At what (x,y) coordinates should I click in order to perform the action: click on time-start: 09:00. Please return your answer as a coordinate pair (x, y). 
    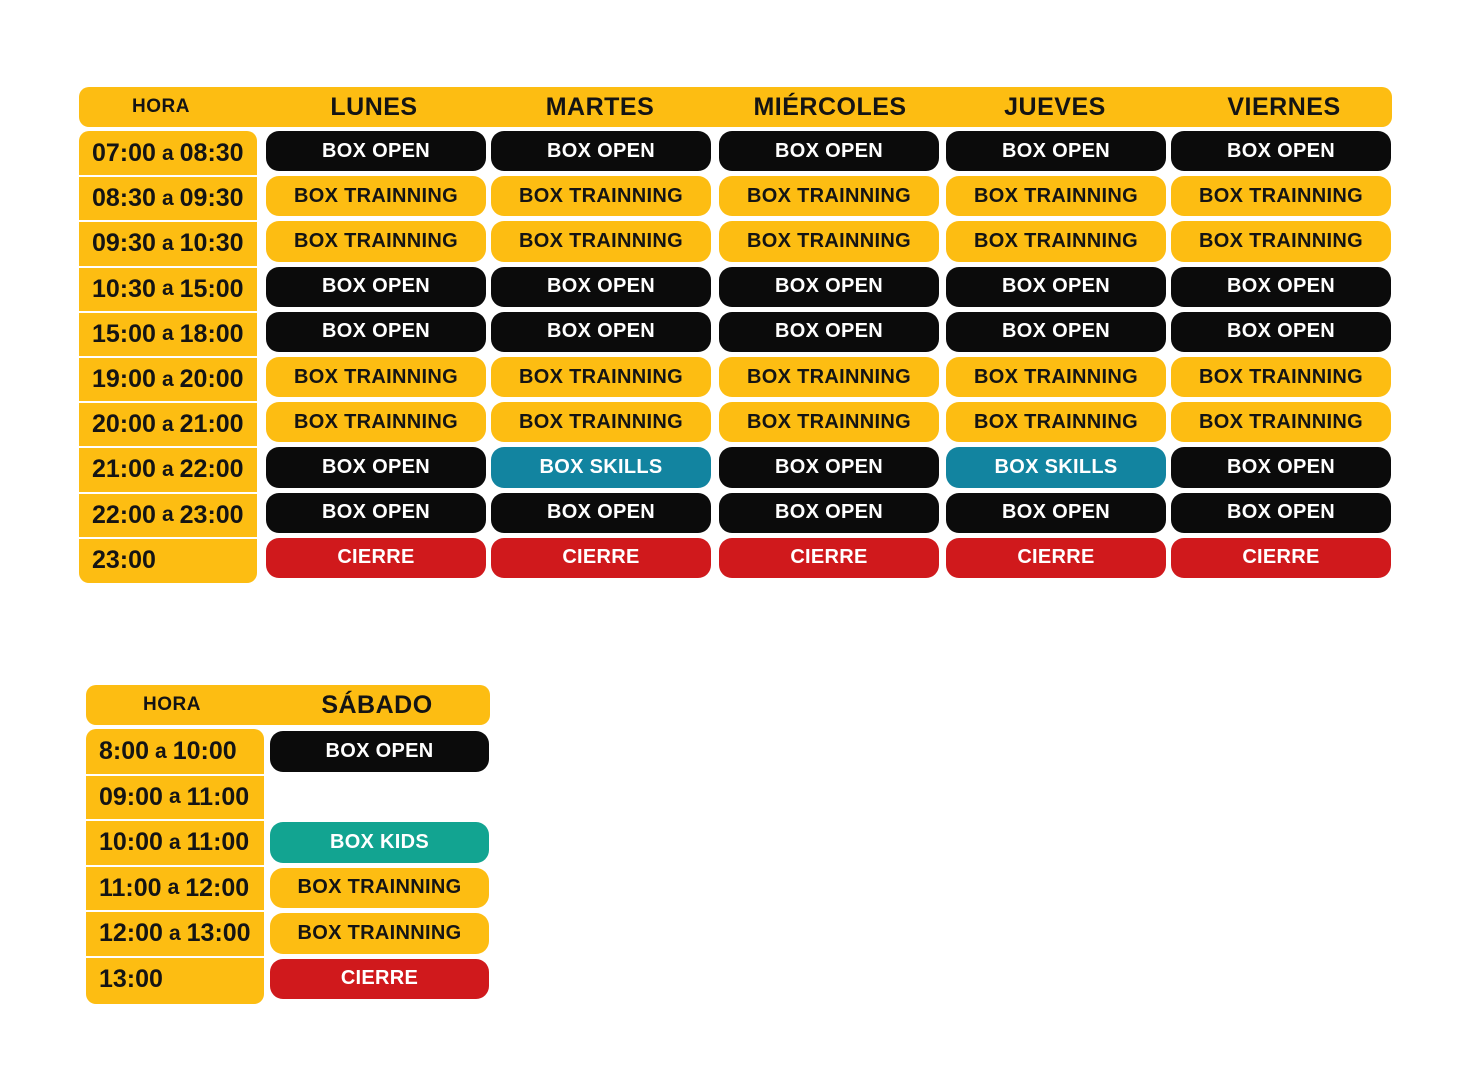
    Looking at the image, I should click on (131, 796).